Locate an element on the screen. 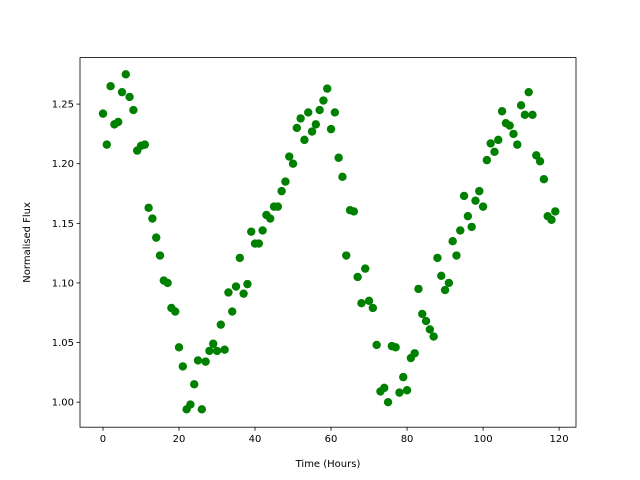 This screenshot has height=480, width=640. y-axis-label: Normalised Flux is located at coordinates (27, 242).